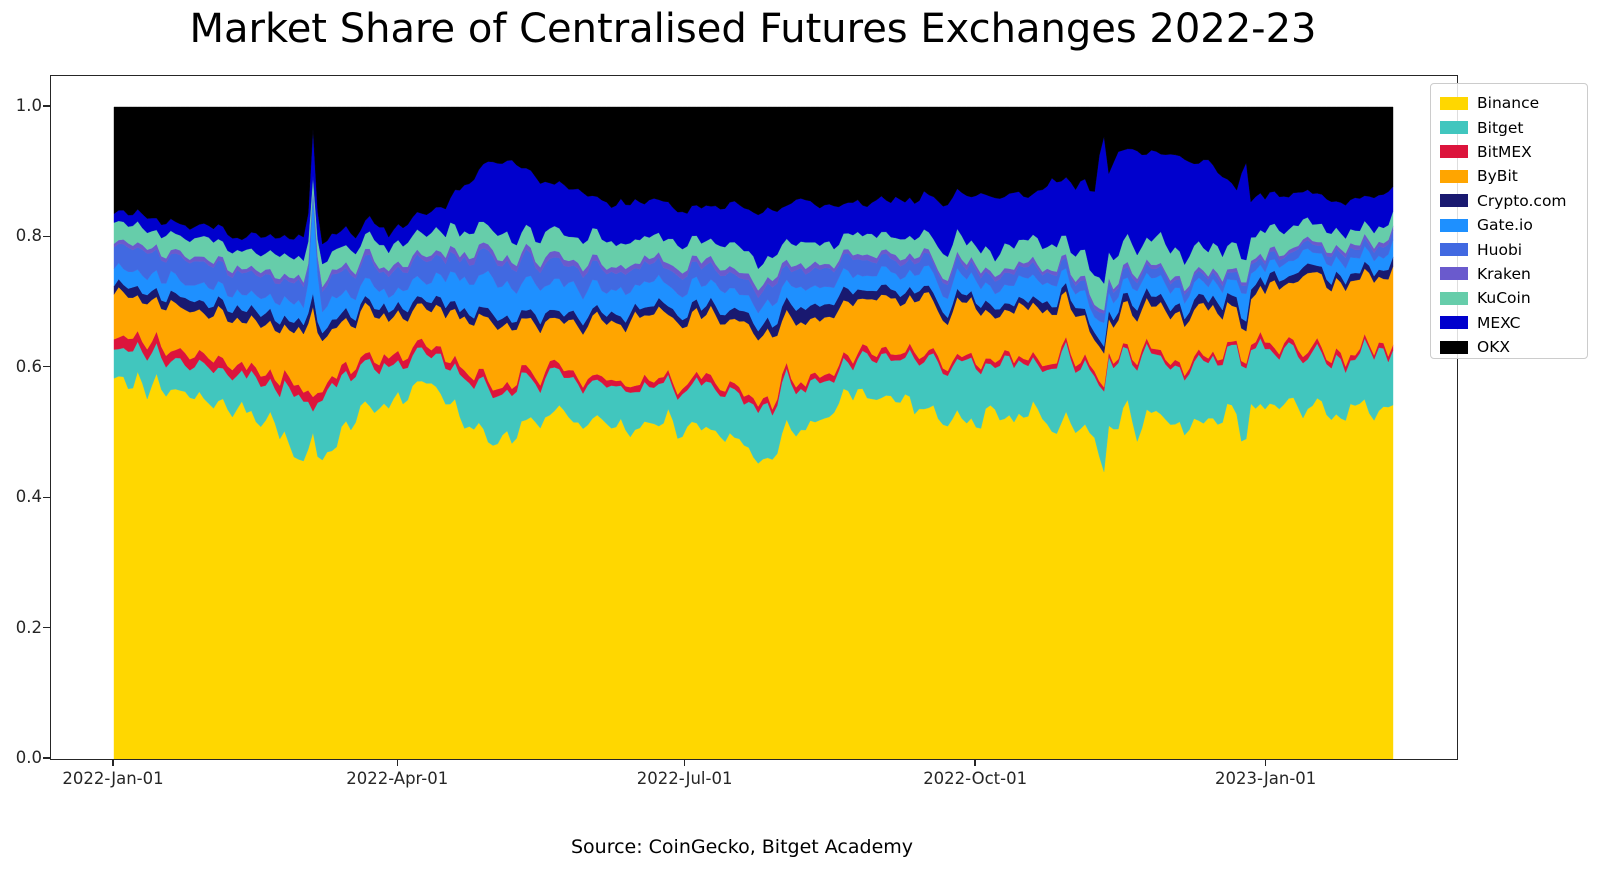 The height and width of the screenshot is (890, 1600). I want to click on legend-item-bitget: Bitget, so click(1513, 127).